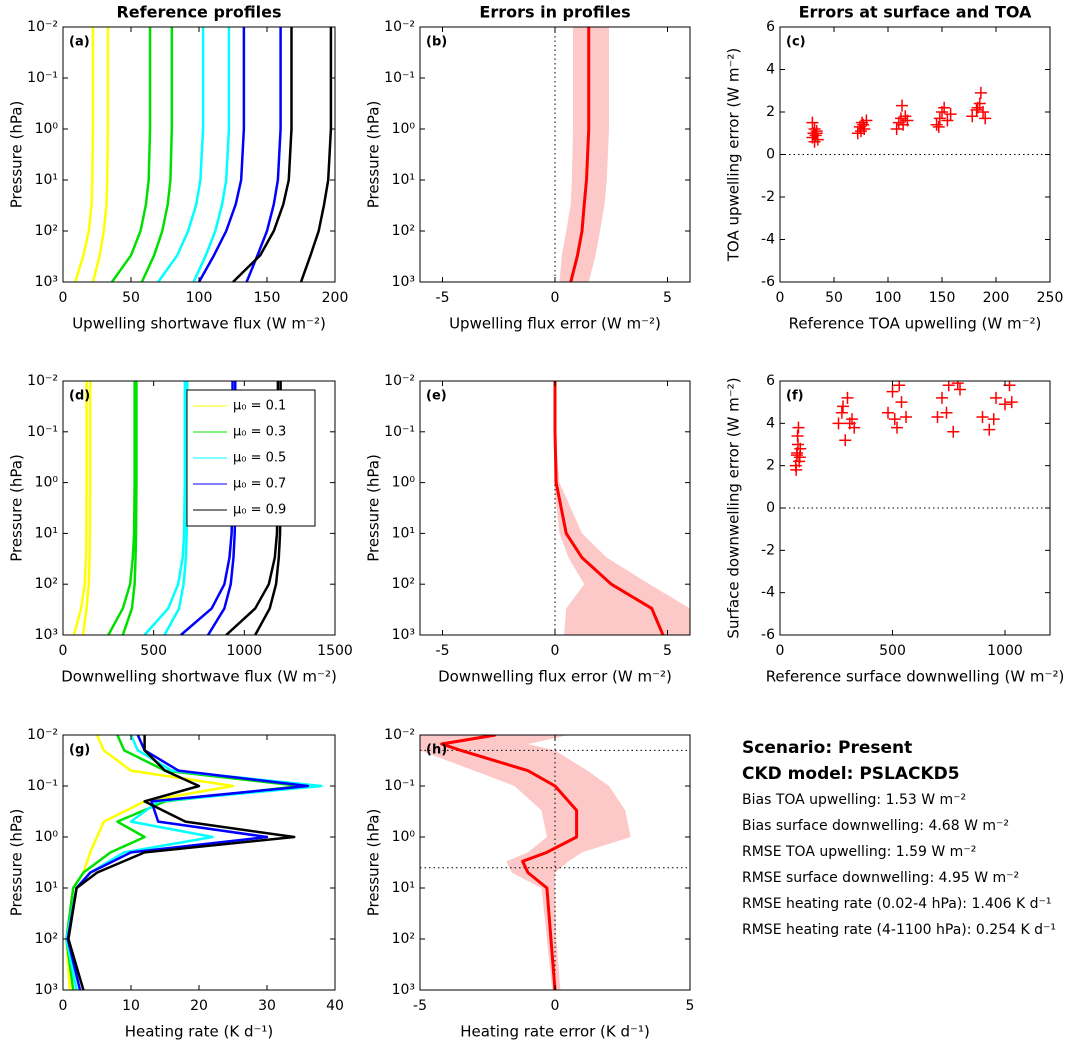 Image resolution: width=1067 pixels, height=1043 pixels. I want to click on column-title: Reference profiles, so click(198, 12).